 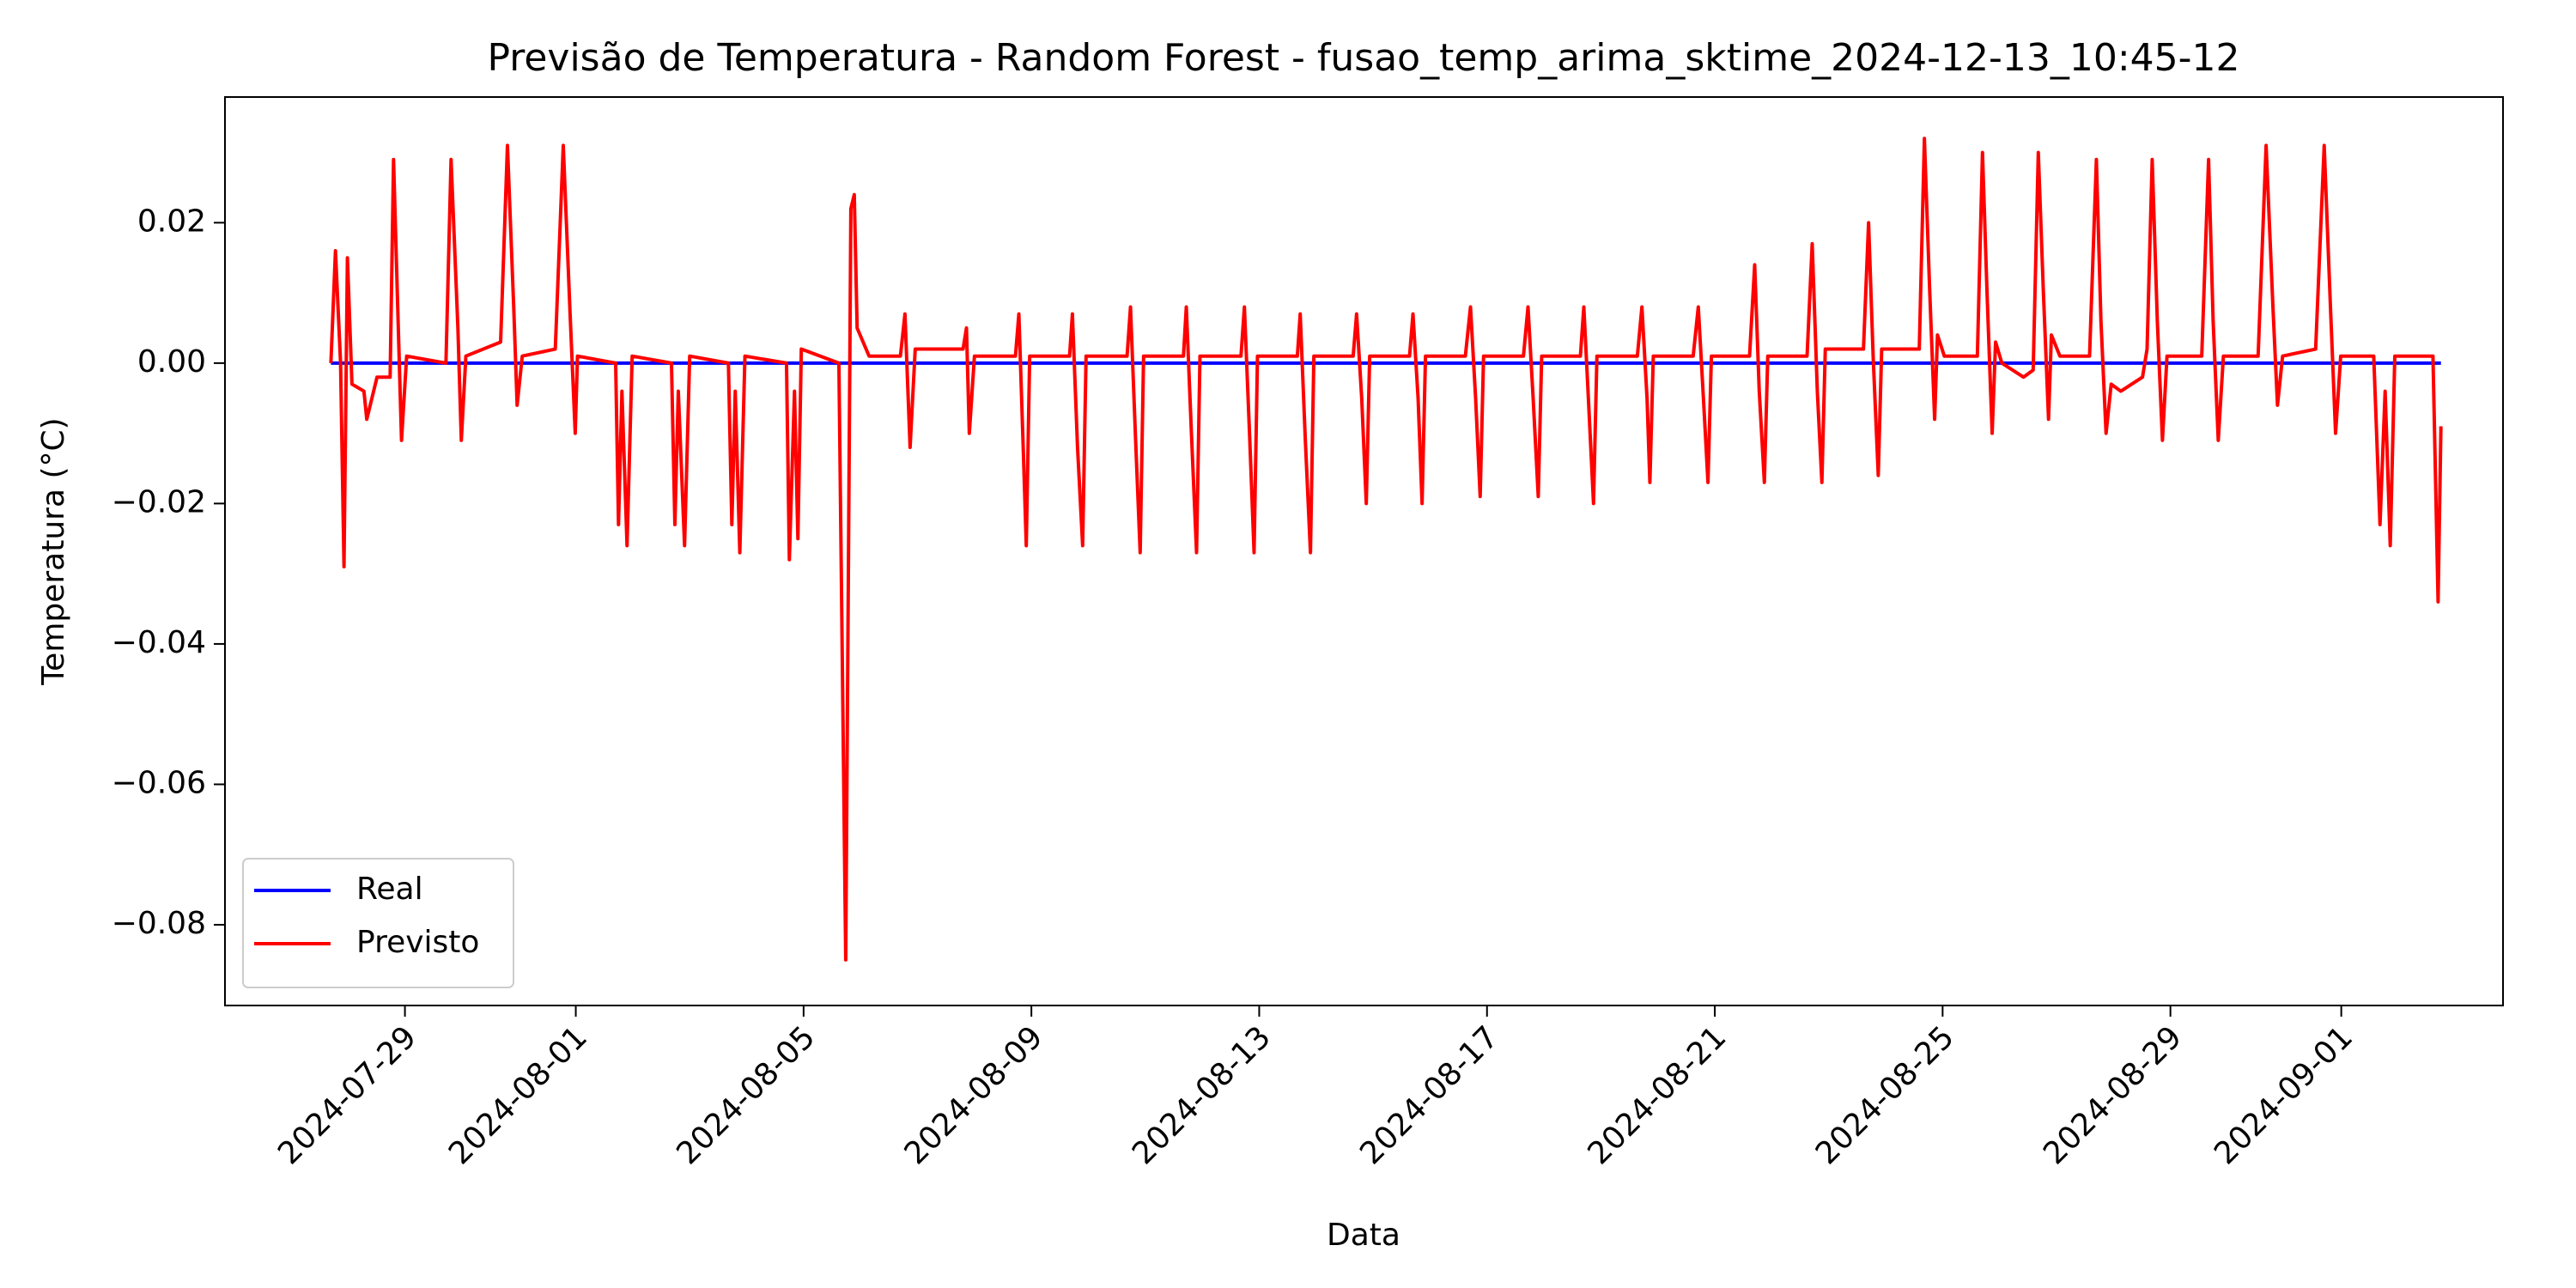 What do you see at coordinates (418, 943) in the screenshot?
I see `legend-label: Previsto` at bounding box center [418, 943].